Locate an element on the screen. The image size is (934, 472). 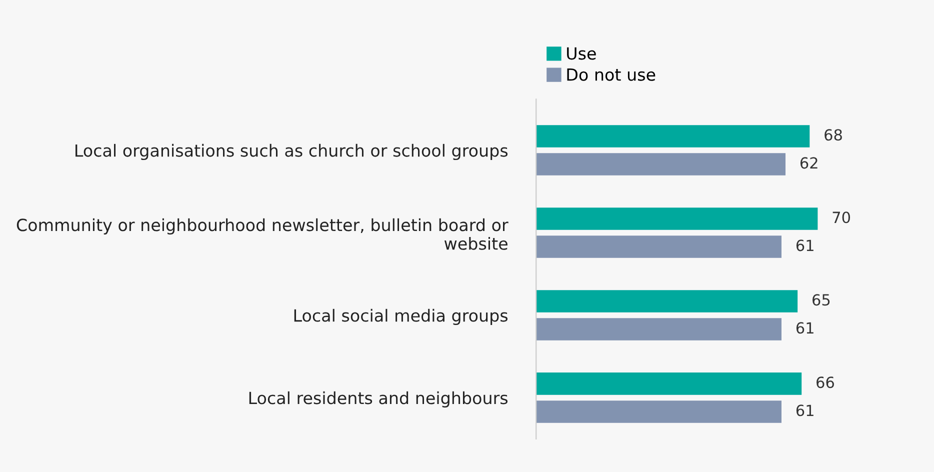
y-tick-label: Local residents and neighbours is located at coordinates (378, 399).